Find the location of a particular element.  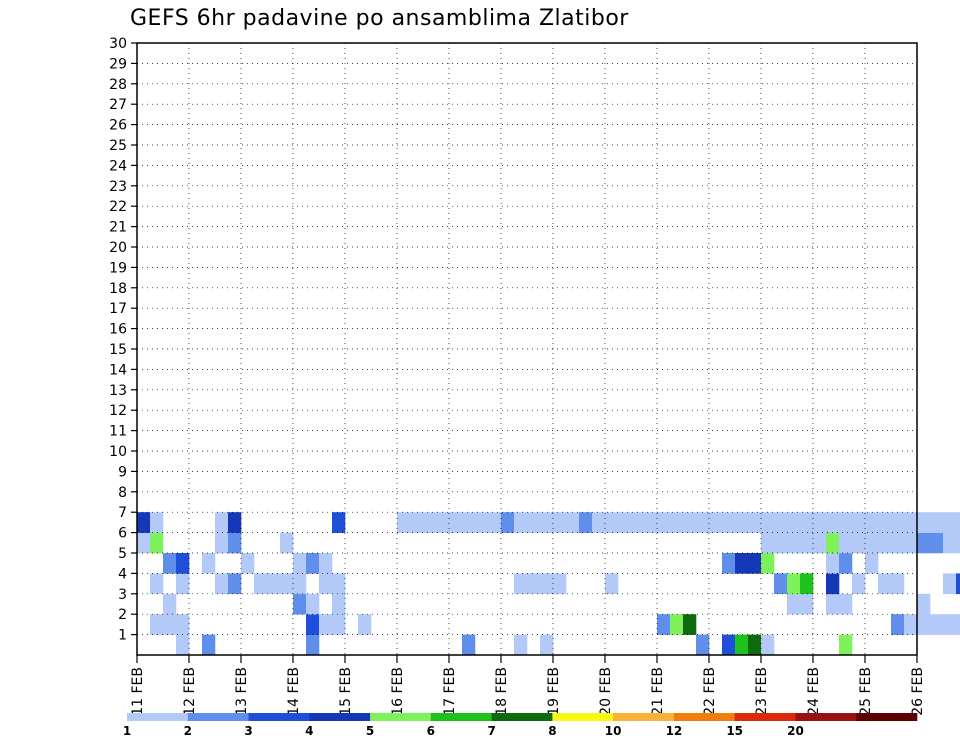

y-tick-label: 12 is located at coordinates (118, 411).